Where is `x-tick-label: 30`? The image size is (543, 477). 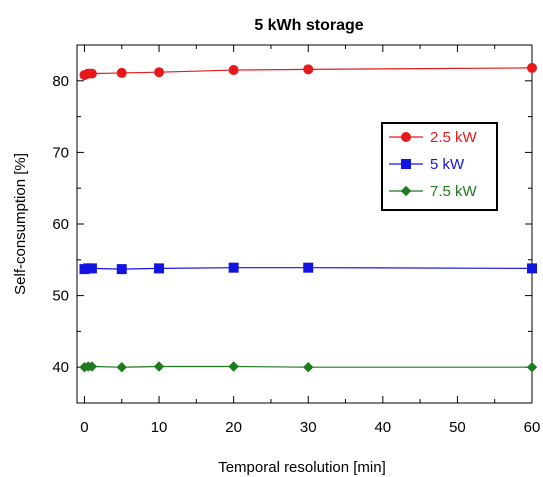
x-tick-label: 30 is located at coordinates (308, 427).